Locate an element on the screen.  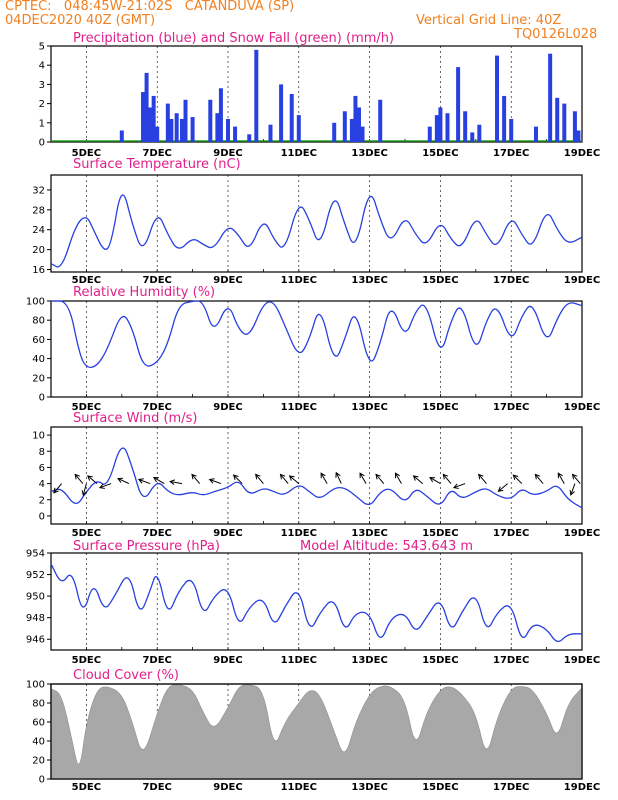
temp-title: Surface Temperature (nC) is located at coordinates (157, 164).